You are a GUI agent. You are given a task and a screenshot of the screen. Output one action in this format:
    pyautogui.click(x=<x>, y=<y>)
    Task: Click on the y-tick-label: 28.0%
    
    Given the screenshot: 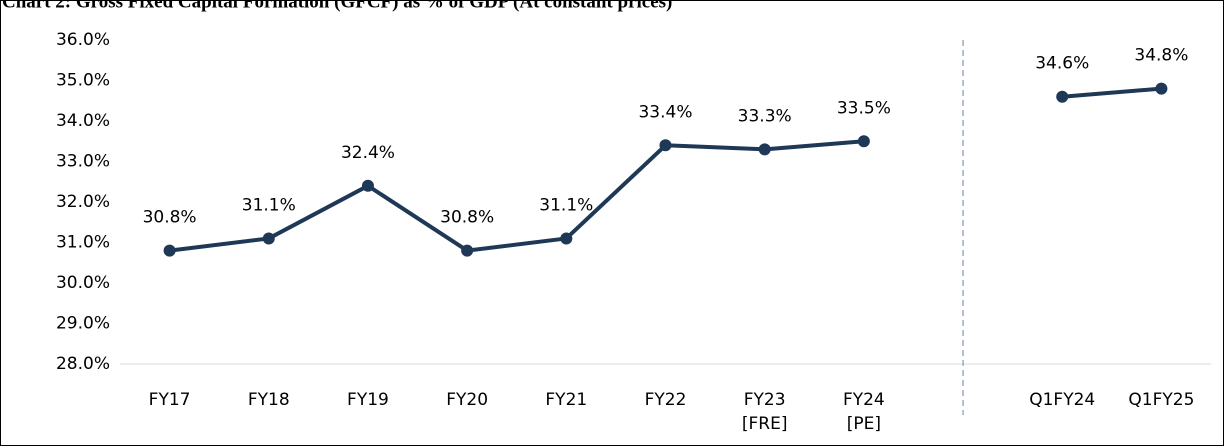 What is the action you would take?
    pyautogui.click(x=83, y=364)
    